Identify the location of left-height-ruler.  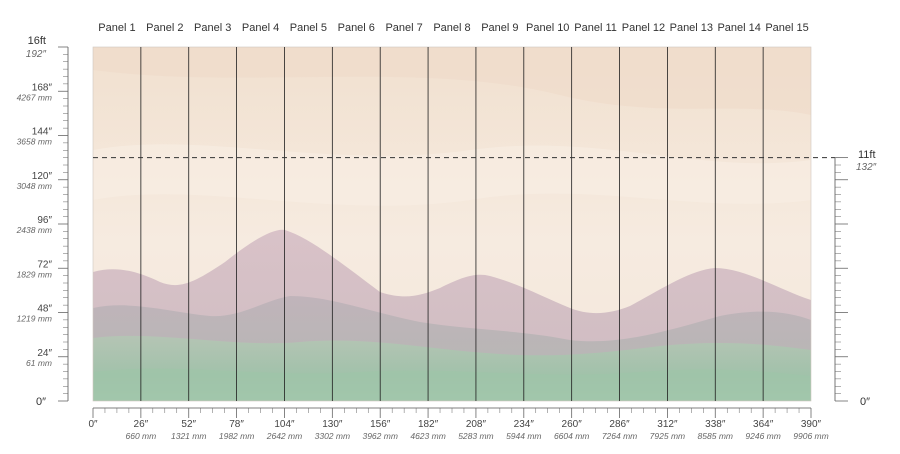
(63, 224).